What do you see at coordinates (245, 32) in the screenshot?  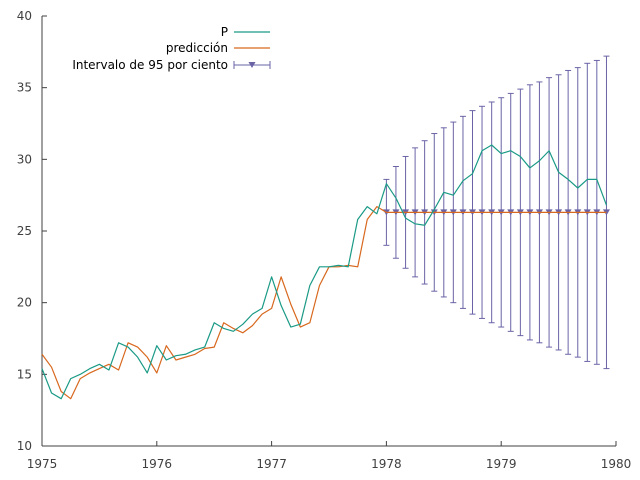 I see `legend-item-P: P` at bounding box center [245, 32].